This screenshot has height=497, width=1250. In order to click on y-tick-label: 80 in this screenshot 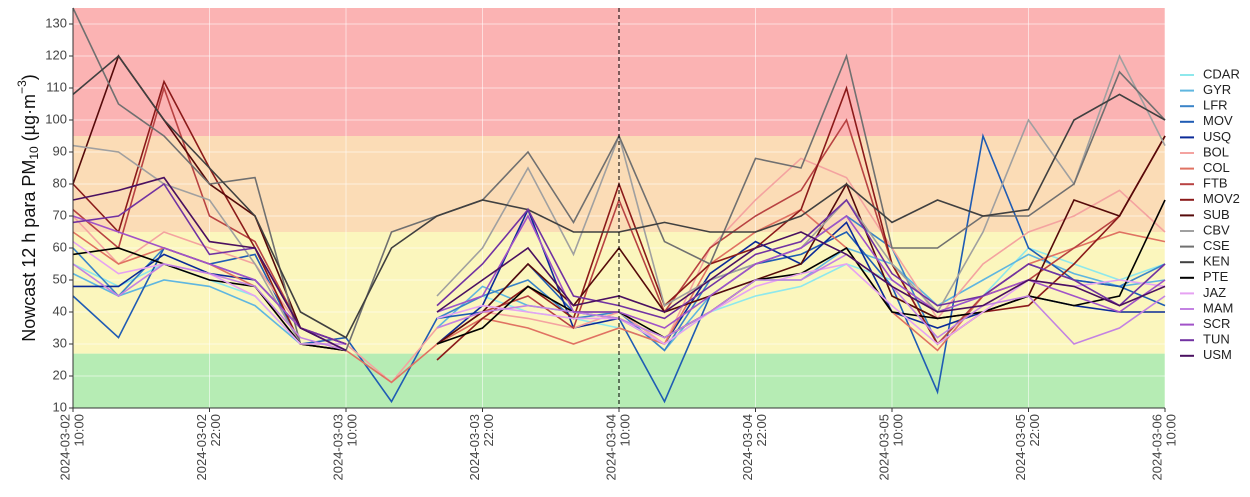, I will do `click(60, 182)`.